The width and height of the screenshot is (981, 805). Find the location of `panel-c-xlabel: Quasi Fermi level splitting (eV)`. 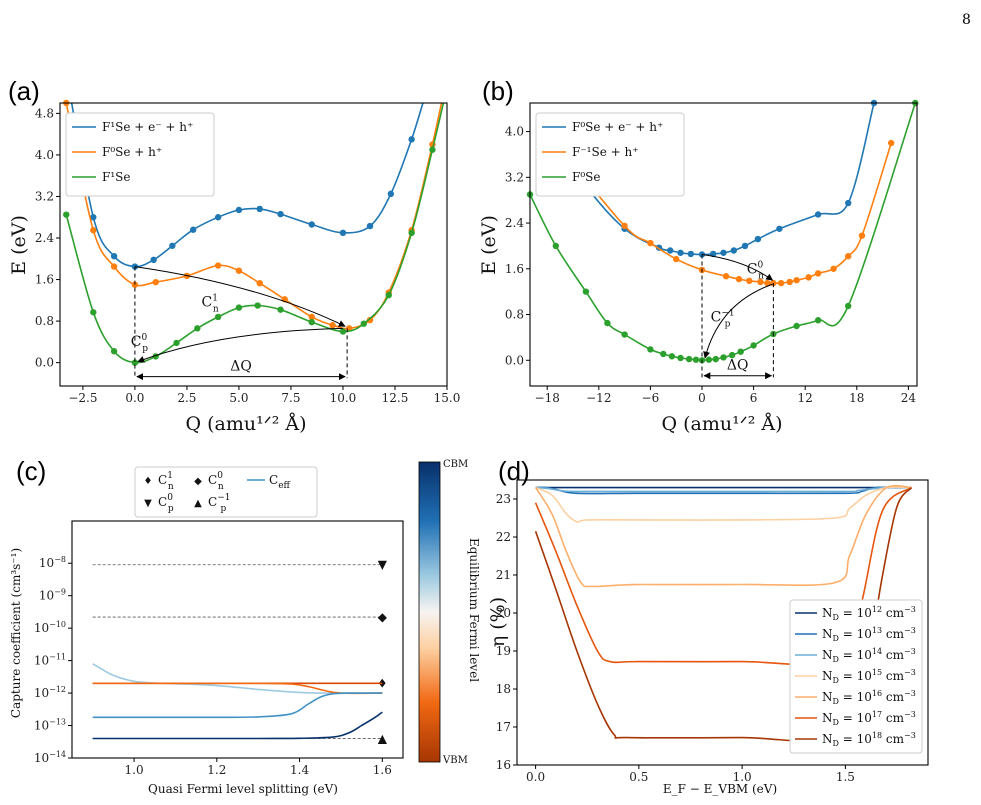

panel-c-xlabel: Quasi Fermi level splitting (eV) is located at coordinates (243, 789).